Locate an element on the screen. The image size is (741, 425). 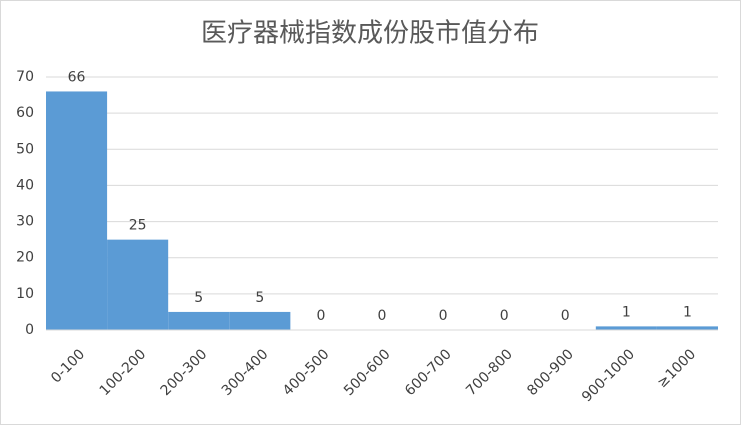
chart-title: 医疗器械指数成份股市值分布 is located at coordinates (370, 34).